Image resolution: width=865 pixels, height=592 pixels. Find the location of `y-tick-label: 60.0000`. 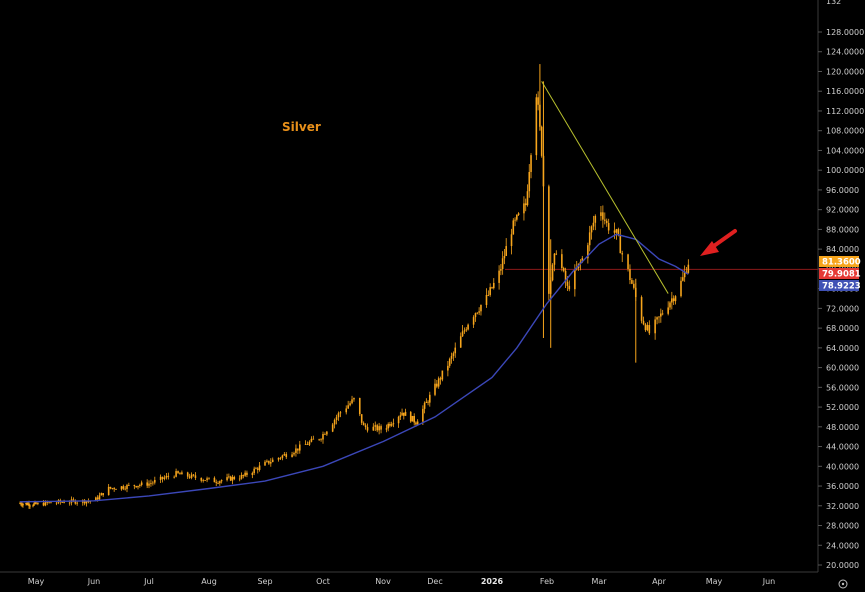

y-tick-label: 60.0000 is located at coordinates (842, 368).